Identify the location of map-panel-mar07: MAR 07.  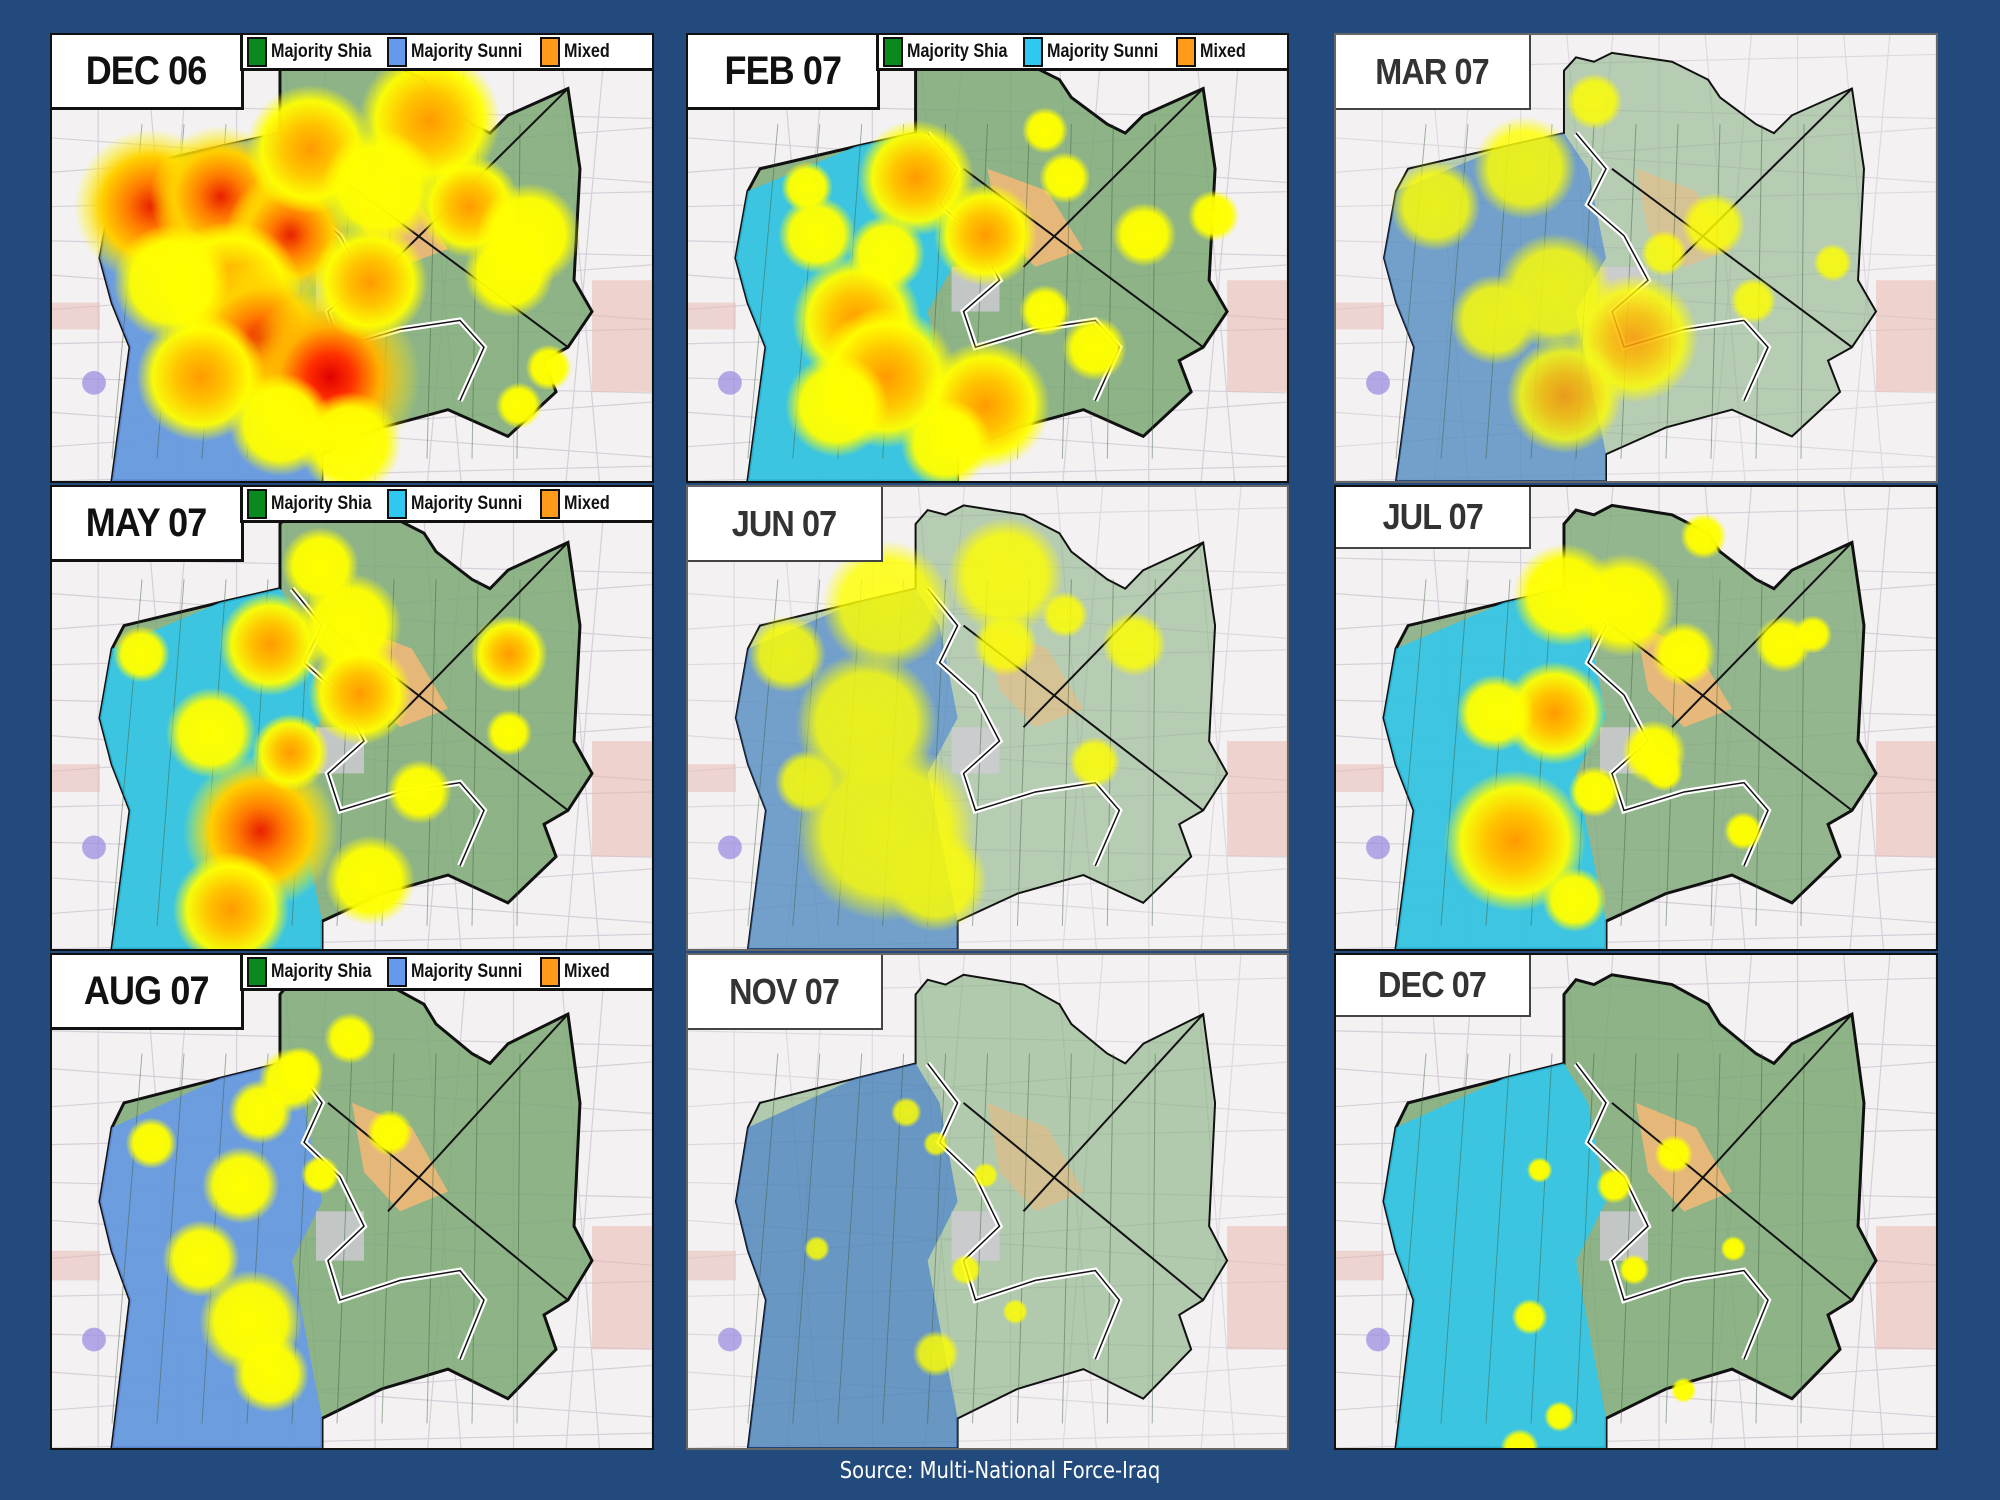
(1636, 258).